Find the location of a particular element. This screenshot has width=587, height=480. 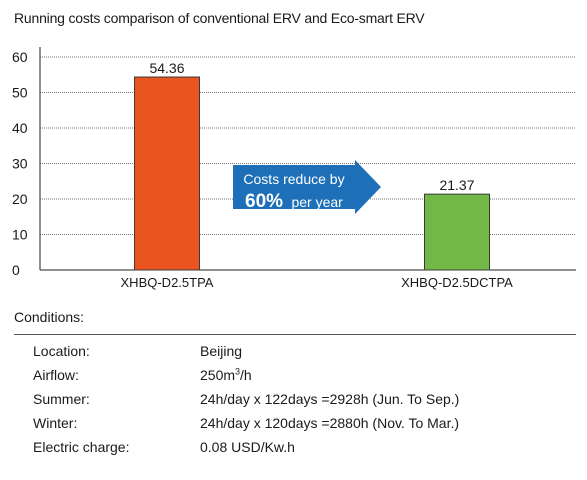

callout-line2: 60% per year is located at coordinates (294, 201).